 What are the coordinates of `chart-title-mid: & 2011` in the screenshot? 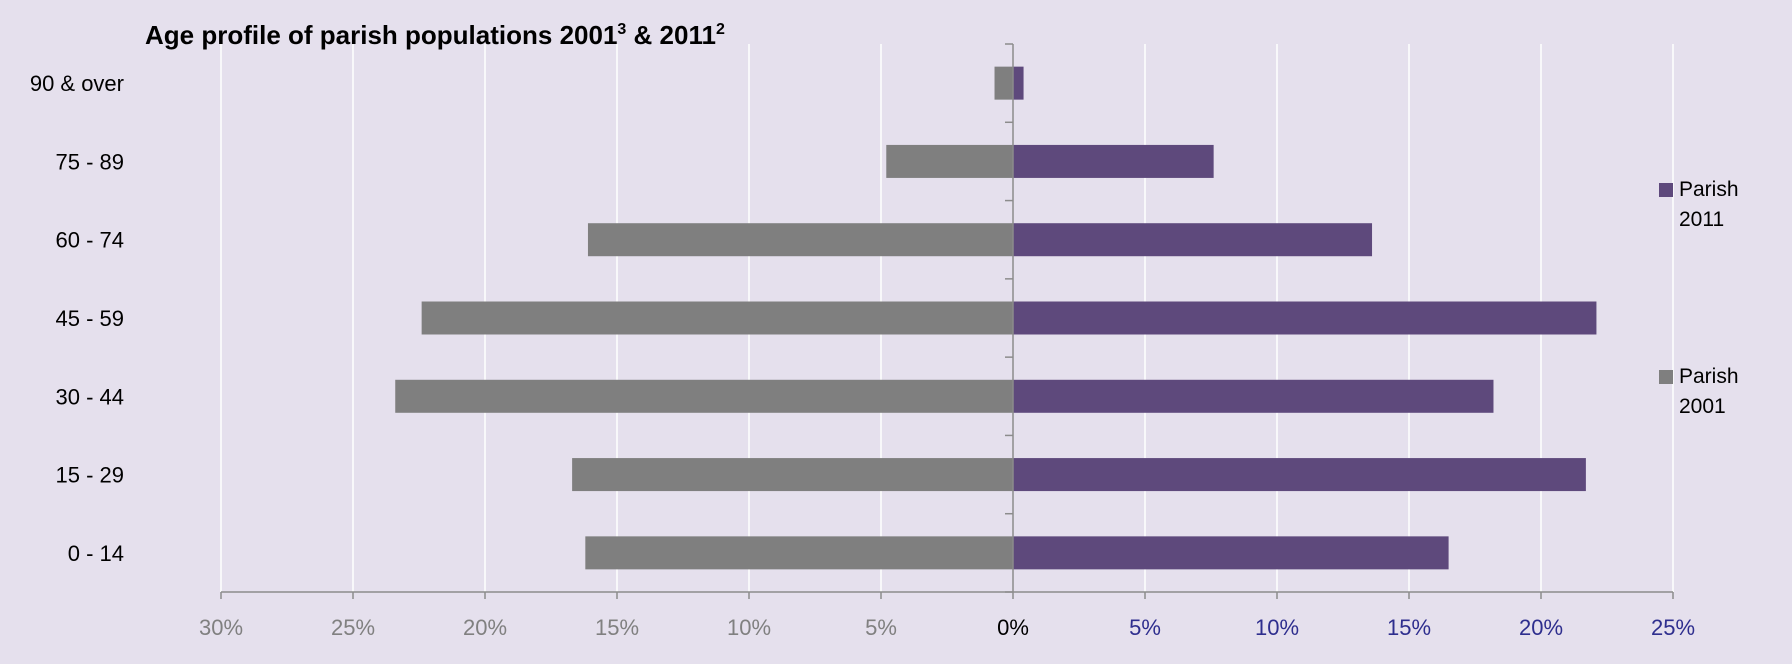 It's located at (671, 35).